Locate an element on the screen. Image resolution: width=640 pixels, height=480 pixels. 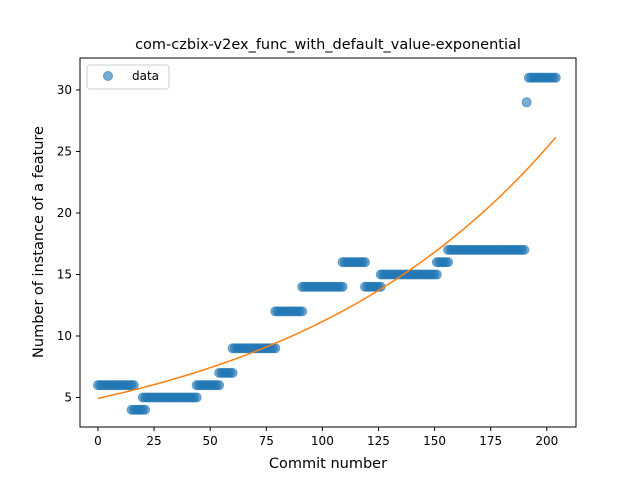
y-axis-label: Number of instance of a feature is located at coordinates (39, 242).